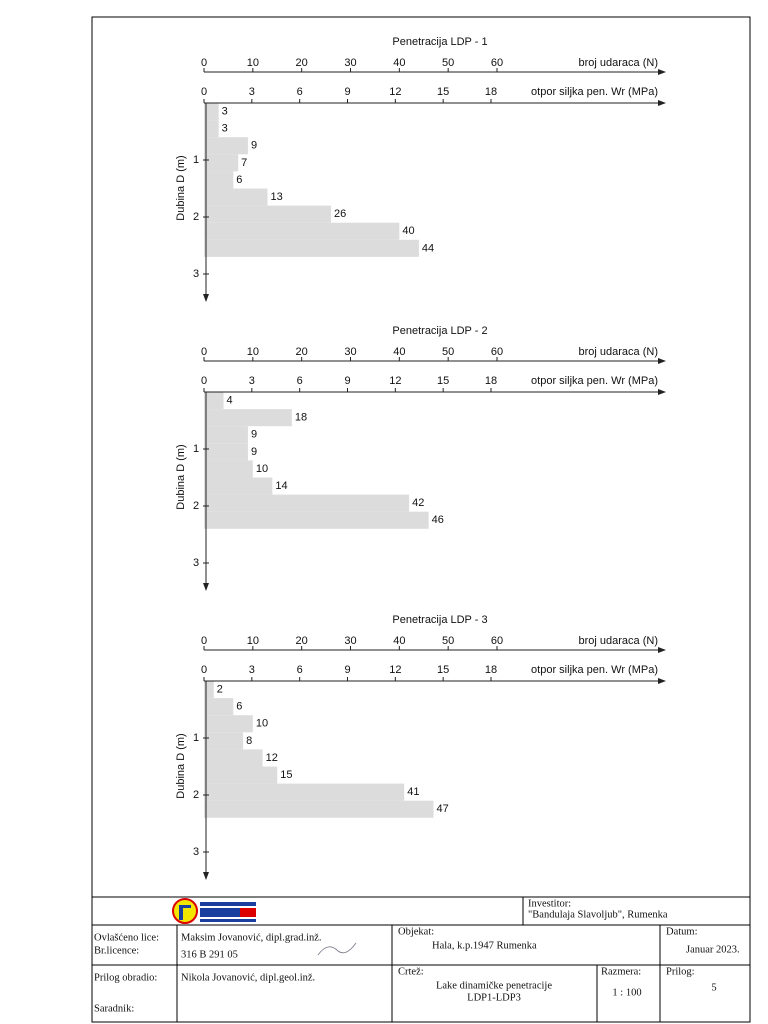 The image size is (768, 1024). Describe the element at coordinates (220, 689) in the screenshot. I see `bar-value-label: 2` at that location.